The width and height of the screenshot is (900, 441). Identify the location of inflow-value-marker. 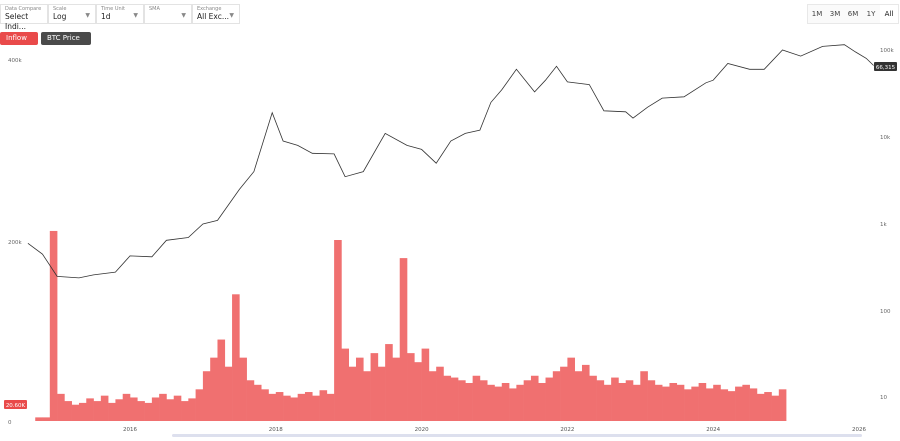
(15, 404).